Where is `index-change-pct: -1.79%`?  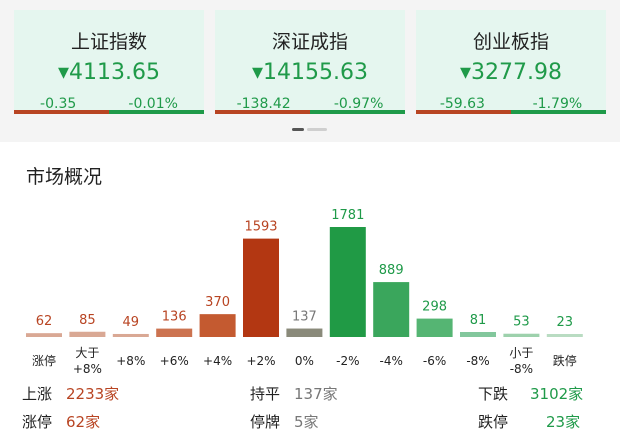 index-change-pct: -1.79% is located at coordinates (557, 104).